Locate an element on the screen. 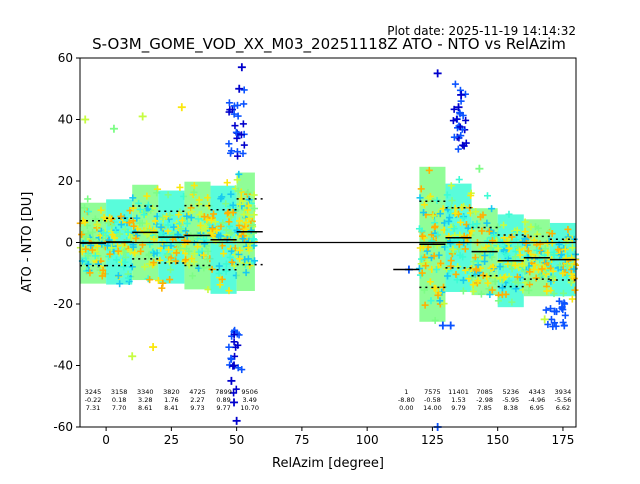 The image size is (640, 484). bin-std-label: 7.85 is located at coordinates (484, 408).